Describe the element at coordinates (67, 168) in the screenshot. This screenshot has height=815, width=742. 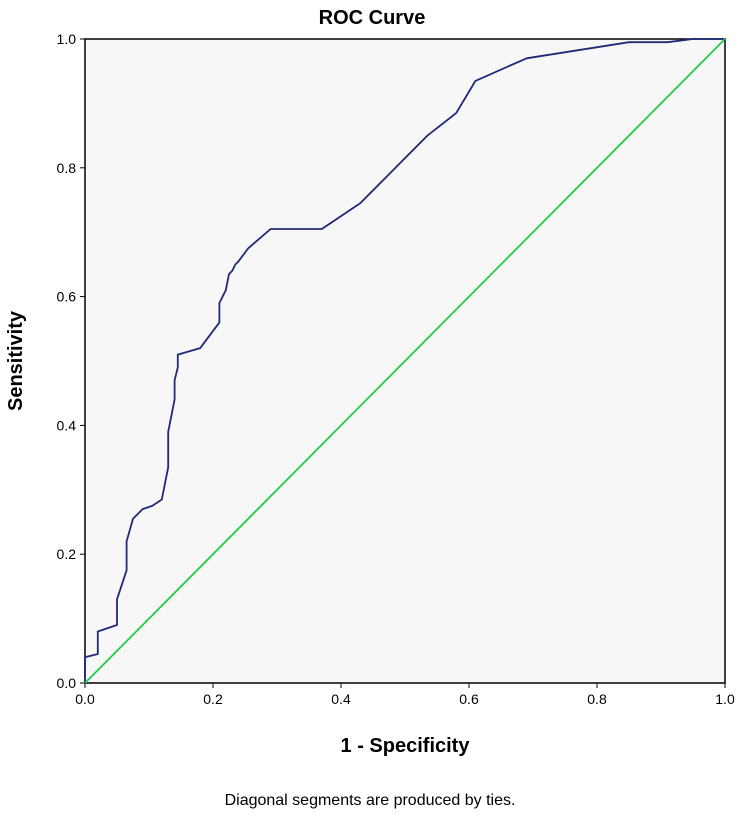
I see `y-tick-label: 0.8` at that location.